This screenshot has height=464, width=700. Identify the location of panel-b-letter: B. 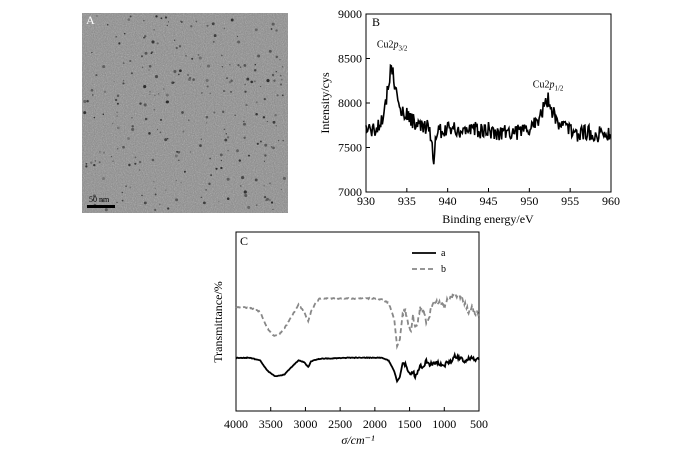
(376, 22).